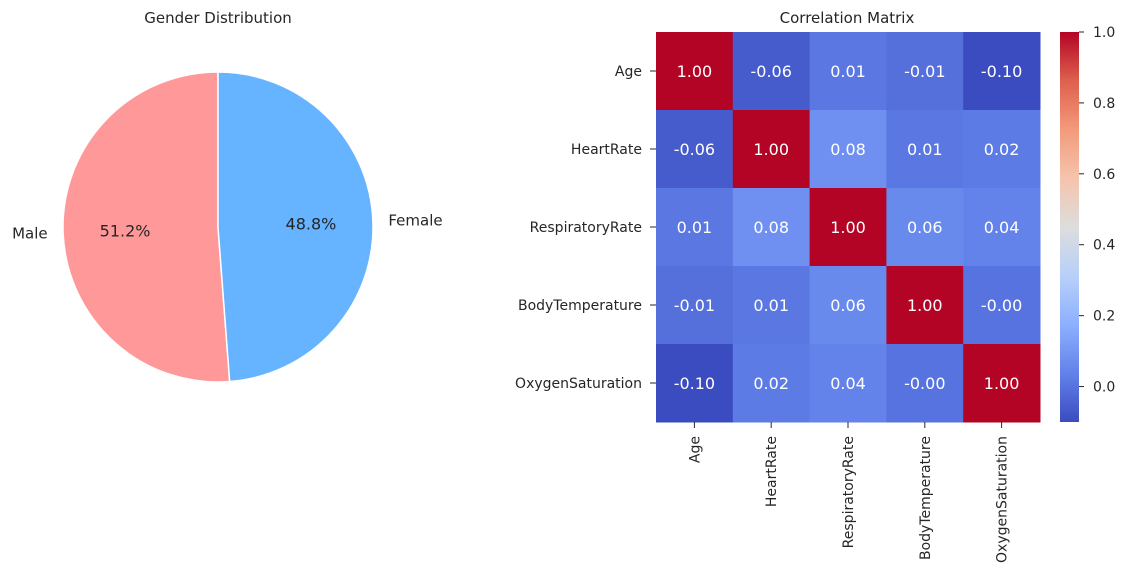 Image resolution: width=1127 pixels, height=584 pixels. I want to click on heatmap-col-label: RespiratoryRate, so click(849, 492).